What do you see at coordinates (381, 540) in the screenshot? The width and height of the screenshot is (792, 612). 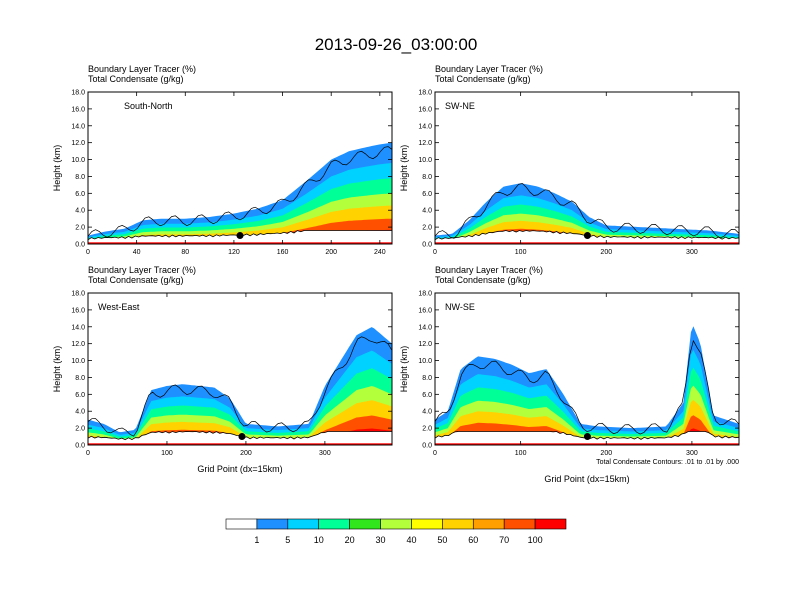 I see `colorbar-label: 30` at bounding box center [381, 540].